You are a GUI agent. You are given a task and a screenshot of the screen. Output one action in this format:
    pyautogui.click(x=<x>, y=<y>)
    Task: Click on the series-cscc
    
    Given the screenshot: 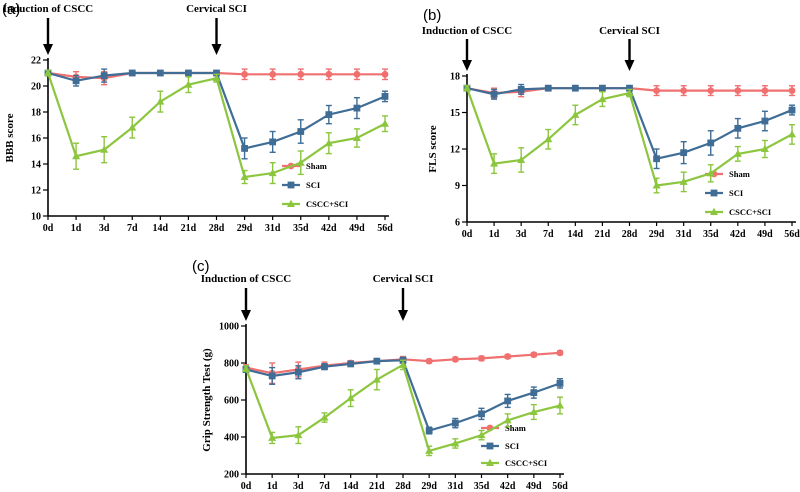 What is the action you would take?
    pyautogui.click(x=216, y=126)
    